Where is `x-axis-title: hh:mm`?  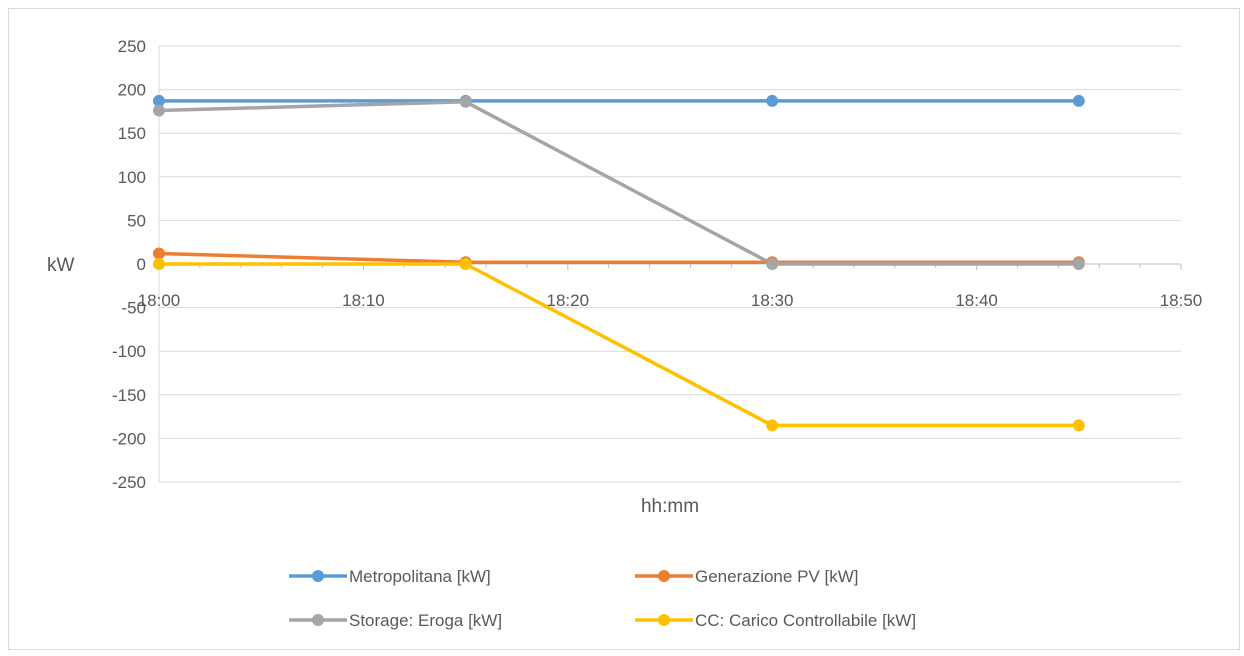 x-axis-title: hh:mm is located at coordinates (670, 506).